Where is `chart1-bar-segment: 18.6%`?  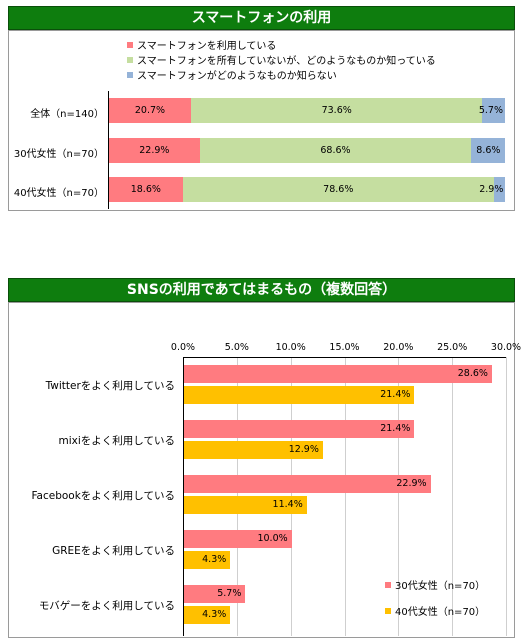
chart1-bar-segment: 18.6% is located at coordinates (146, 189).